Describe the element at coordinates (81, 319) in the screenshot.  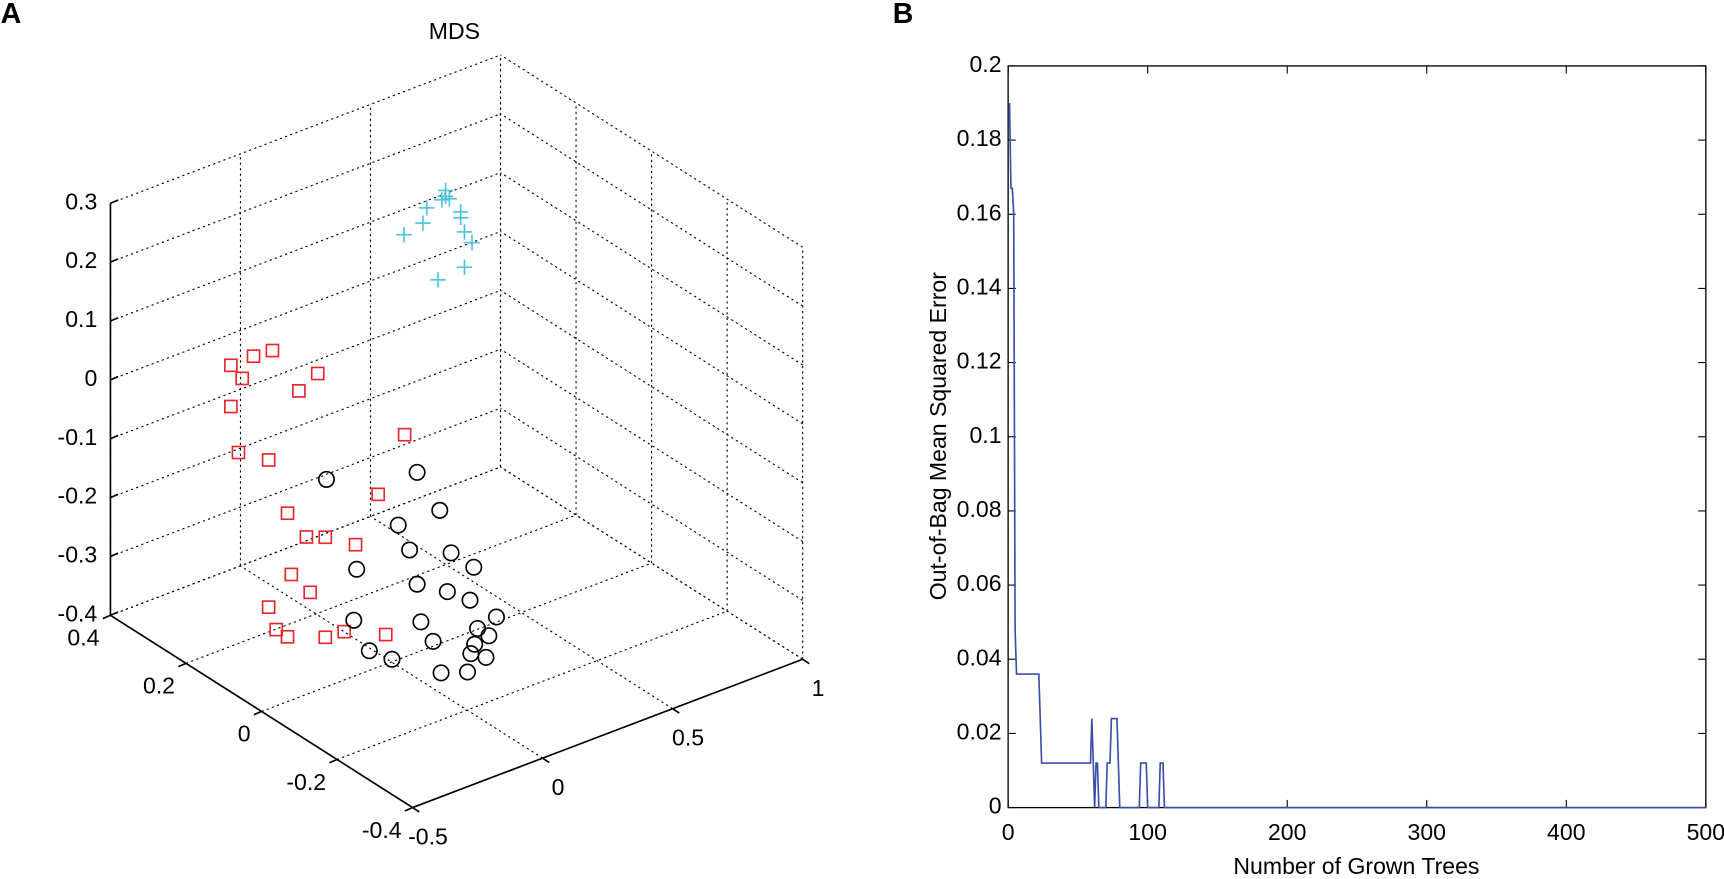
I see `z-tick-label: 0.1` at that location.